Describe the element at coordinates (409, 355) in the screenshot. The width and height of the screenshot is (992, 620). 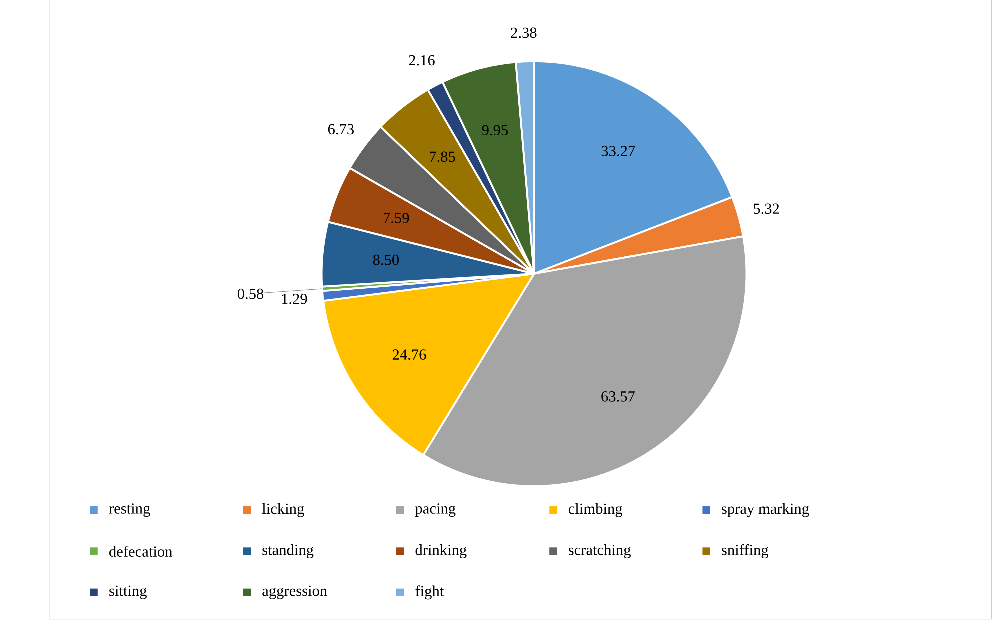
I see `data-label: 24.76` at that location.